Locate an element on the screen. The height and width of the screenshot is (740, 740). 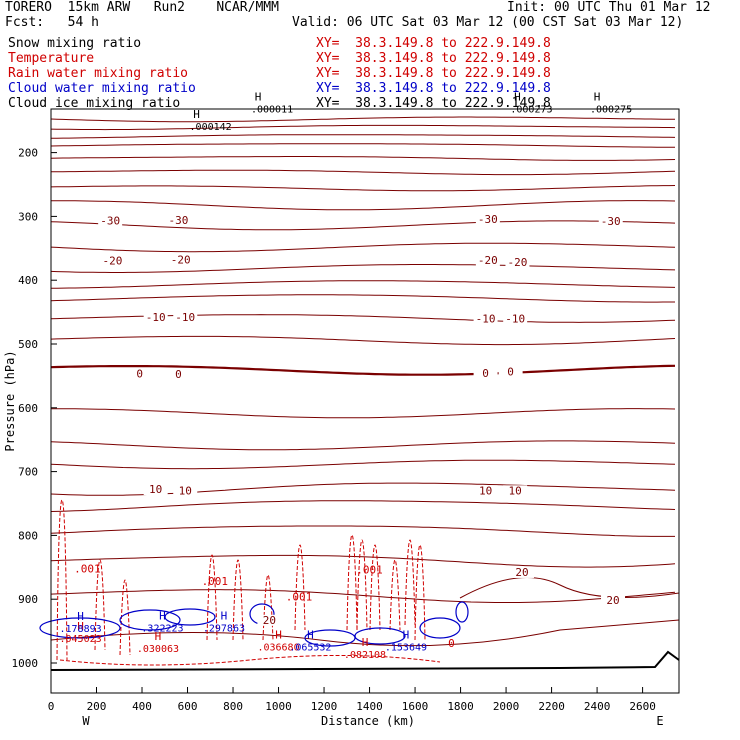
isotherm-label: 0 is located at coordinates (178, 374).